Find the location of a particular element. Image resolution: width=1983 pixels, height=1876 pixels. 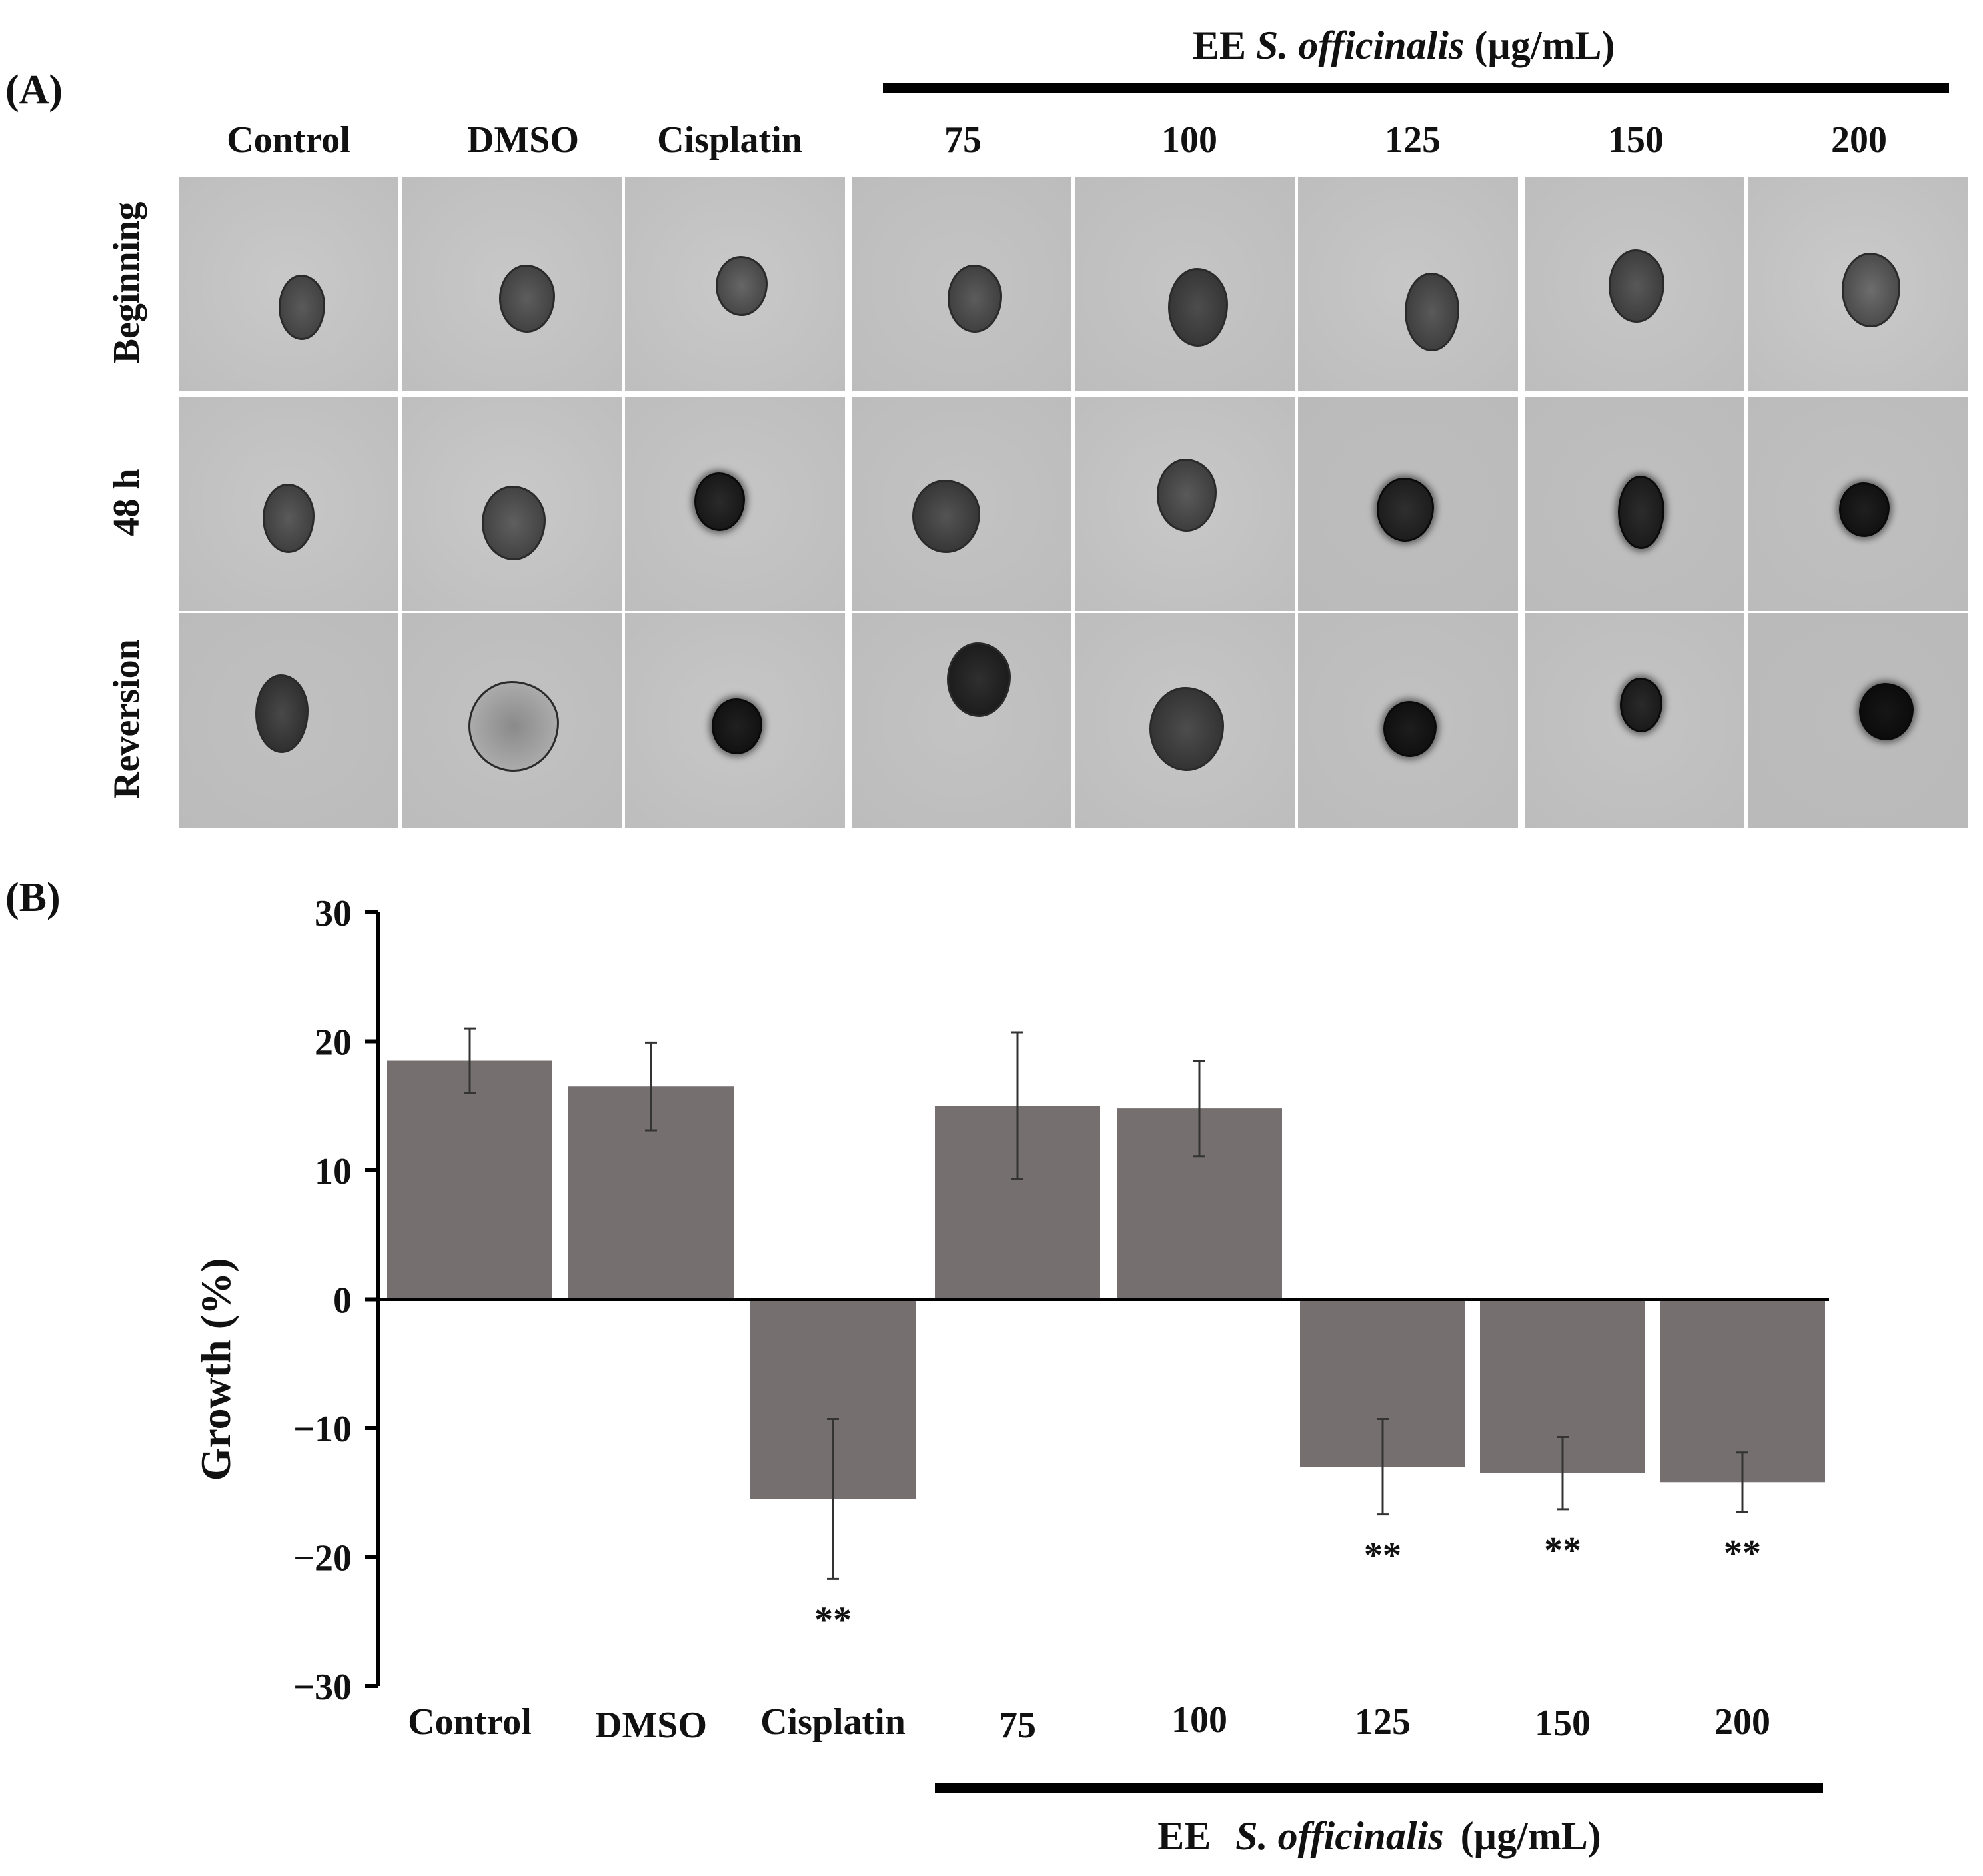

y-tick-label: 30 is located at coordinates (334, 914).